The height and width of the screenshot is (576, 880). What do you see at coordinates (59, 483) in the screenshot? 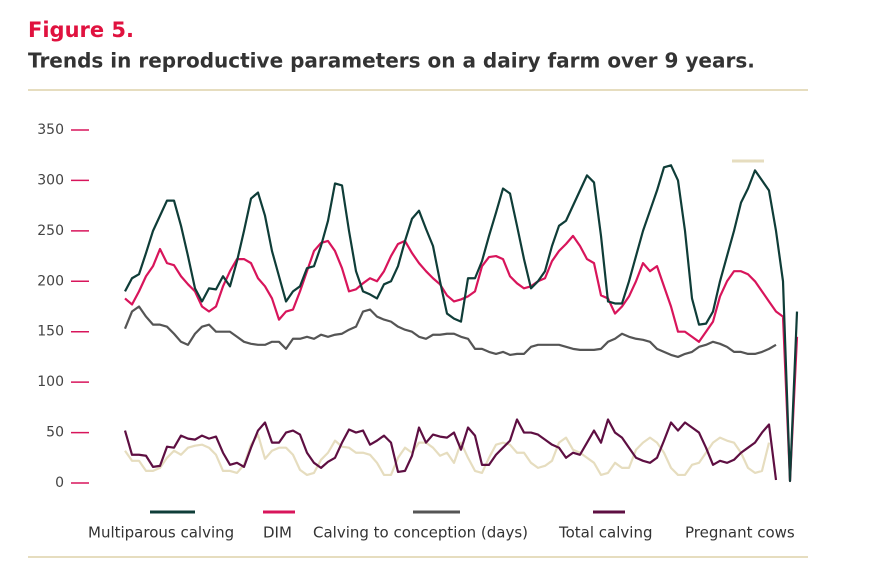
I see `y-tick-label: 0` at bounding box center [59, 483].